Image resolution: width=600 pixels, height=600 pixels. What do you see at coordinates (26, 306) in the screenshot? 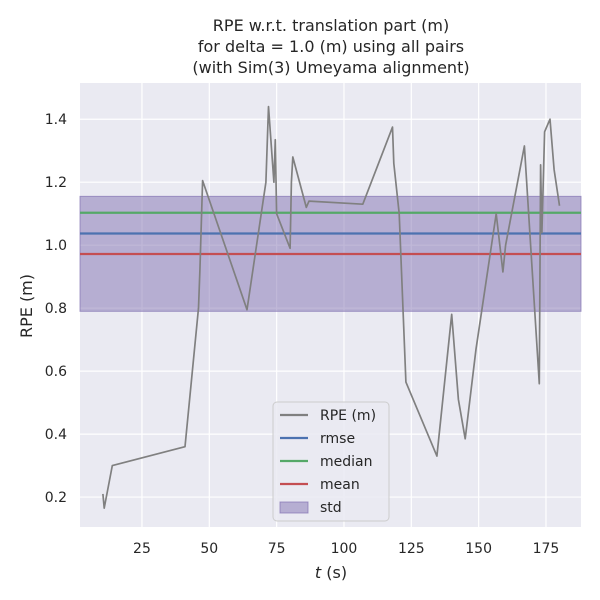
I see `y-axis-label: RPE (m)` at bounding box center [26, 306].